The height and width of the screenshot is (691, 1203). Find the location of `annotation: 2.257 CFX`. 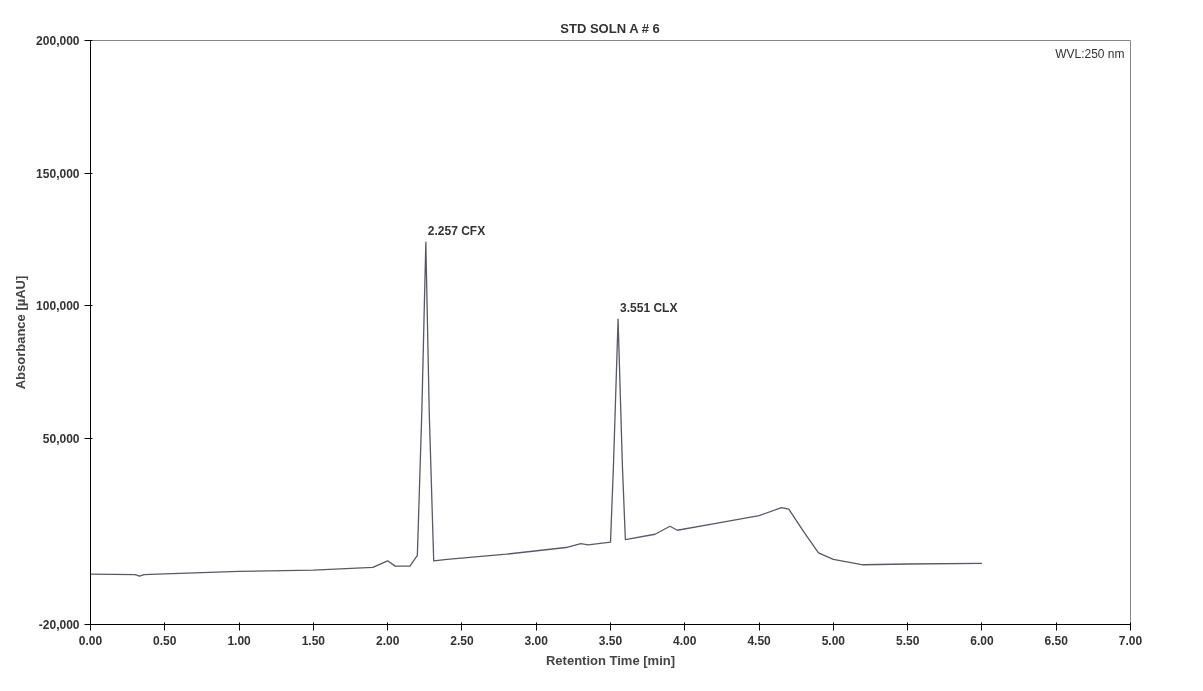

annotation: 2.257 CFX is located at coordinates (456, 231).